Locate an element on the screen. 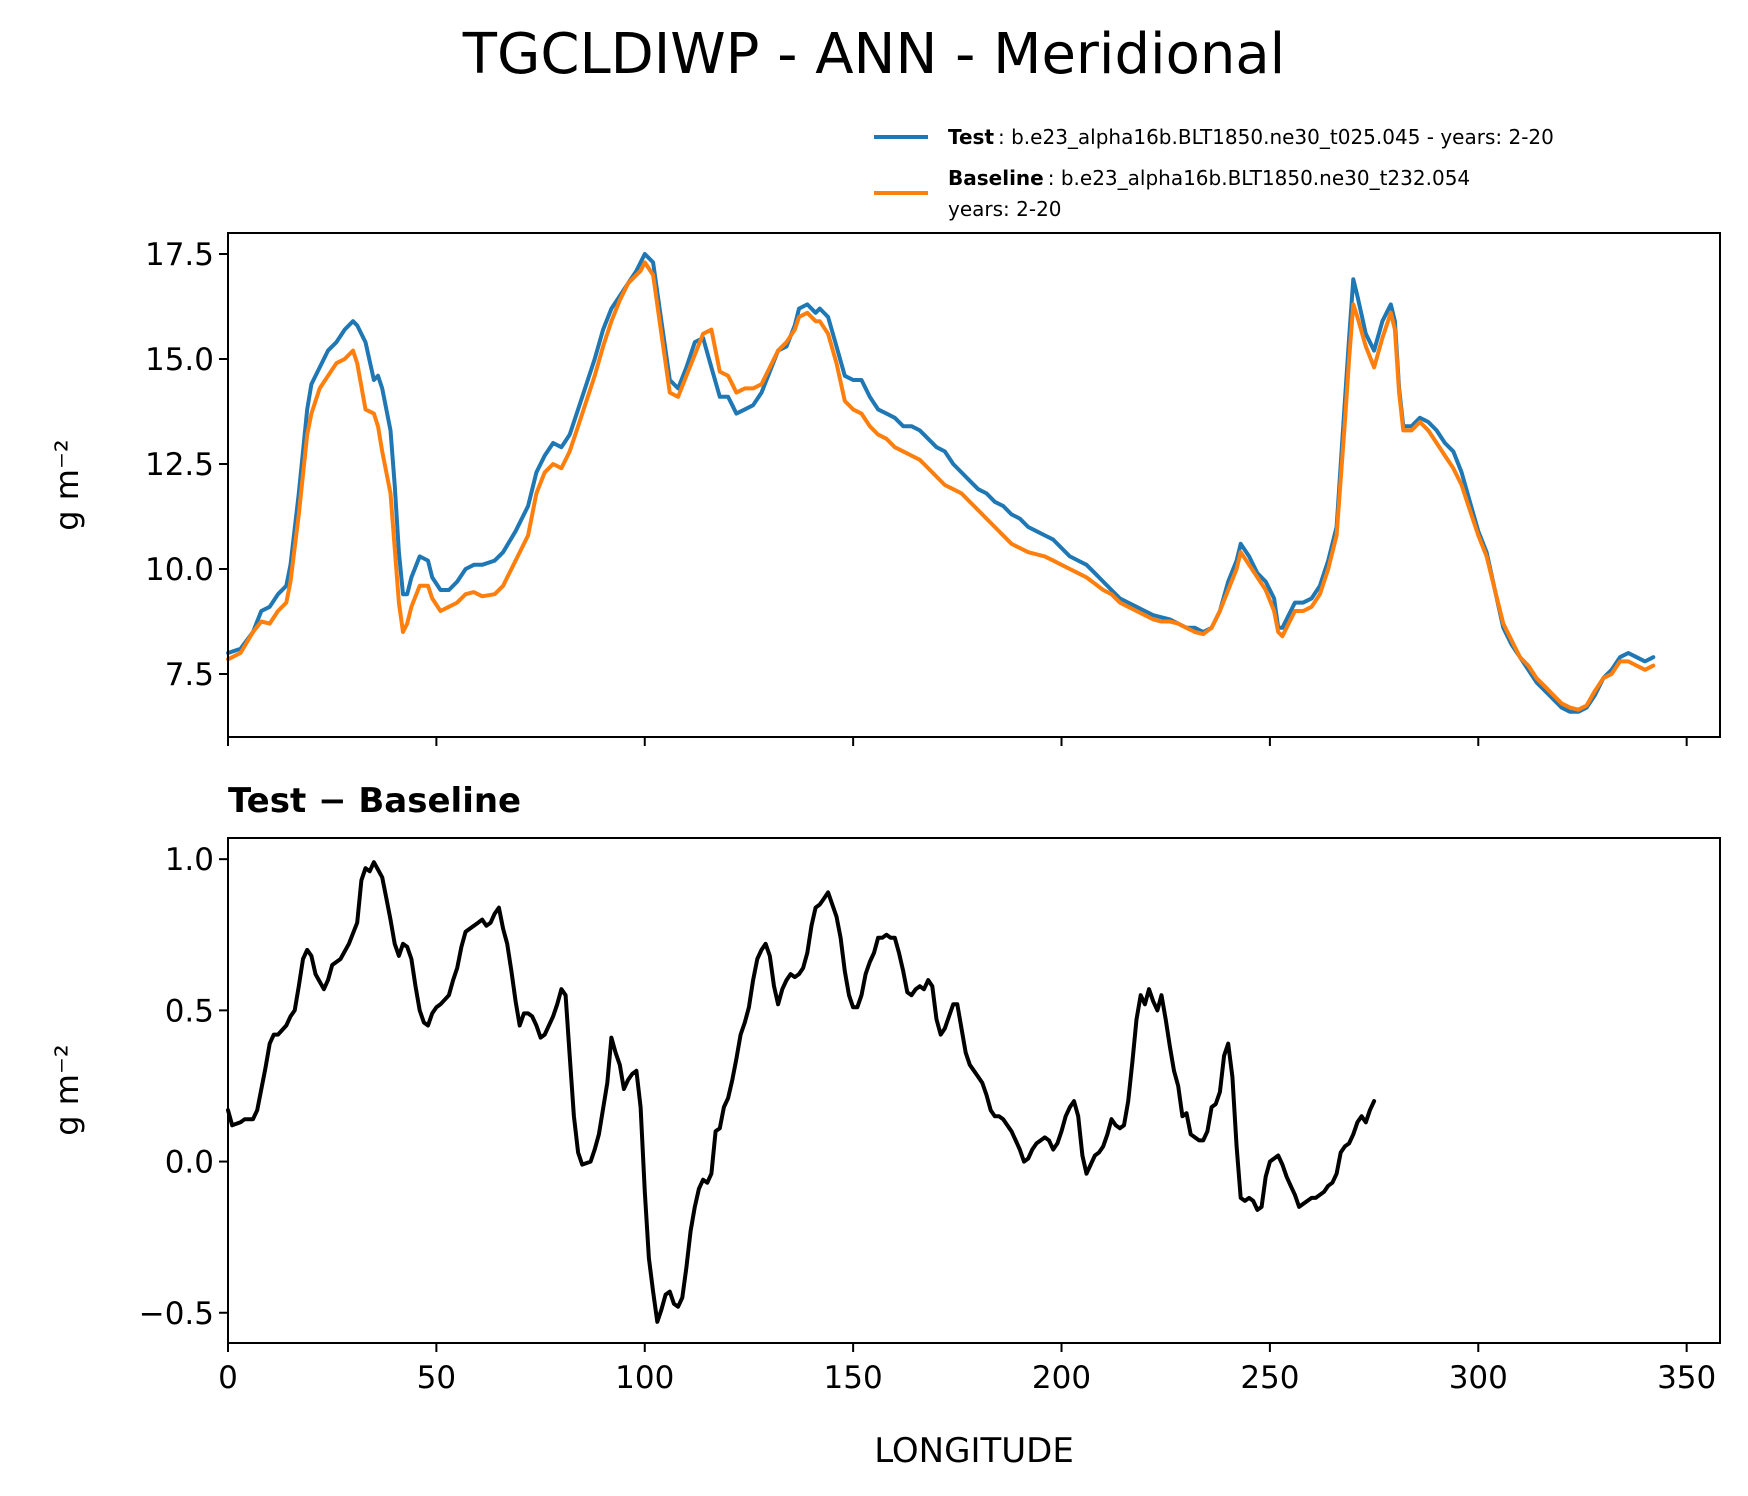  bottom-ytick-label: −0.5 is located at coordinates (176, 1314).